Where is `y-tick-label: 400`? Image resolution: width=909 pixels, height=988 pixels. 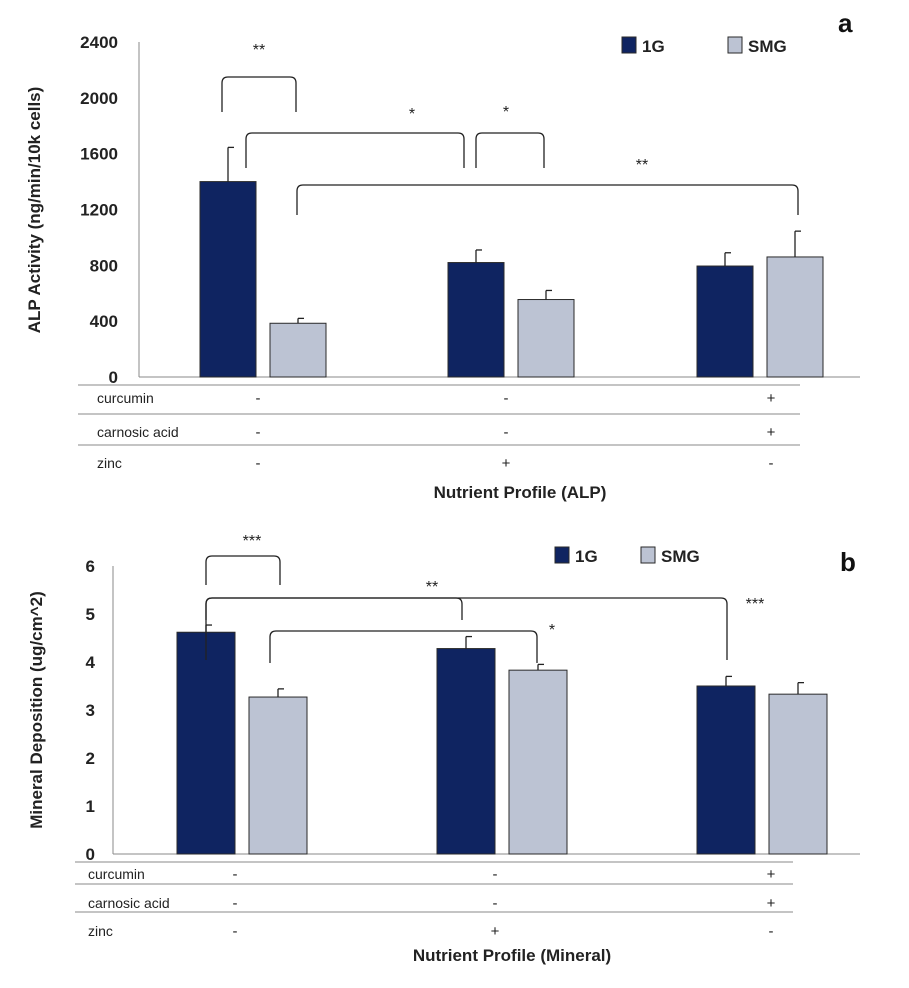 y-tick-label: 400 is located at coordinates (104, 321).